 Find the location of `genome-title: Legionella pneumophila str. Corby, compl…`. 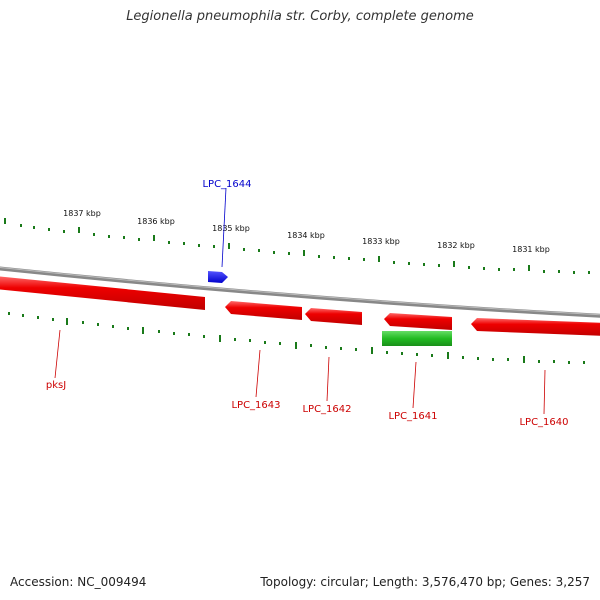

genome-title: Legionella pneumophila str. Corby, compl… is located at coordinates (300, 16).